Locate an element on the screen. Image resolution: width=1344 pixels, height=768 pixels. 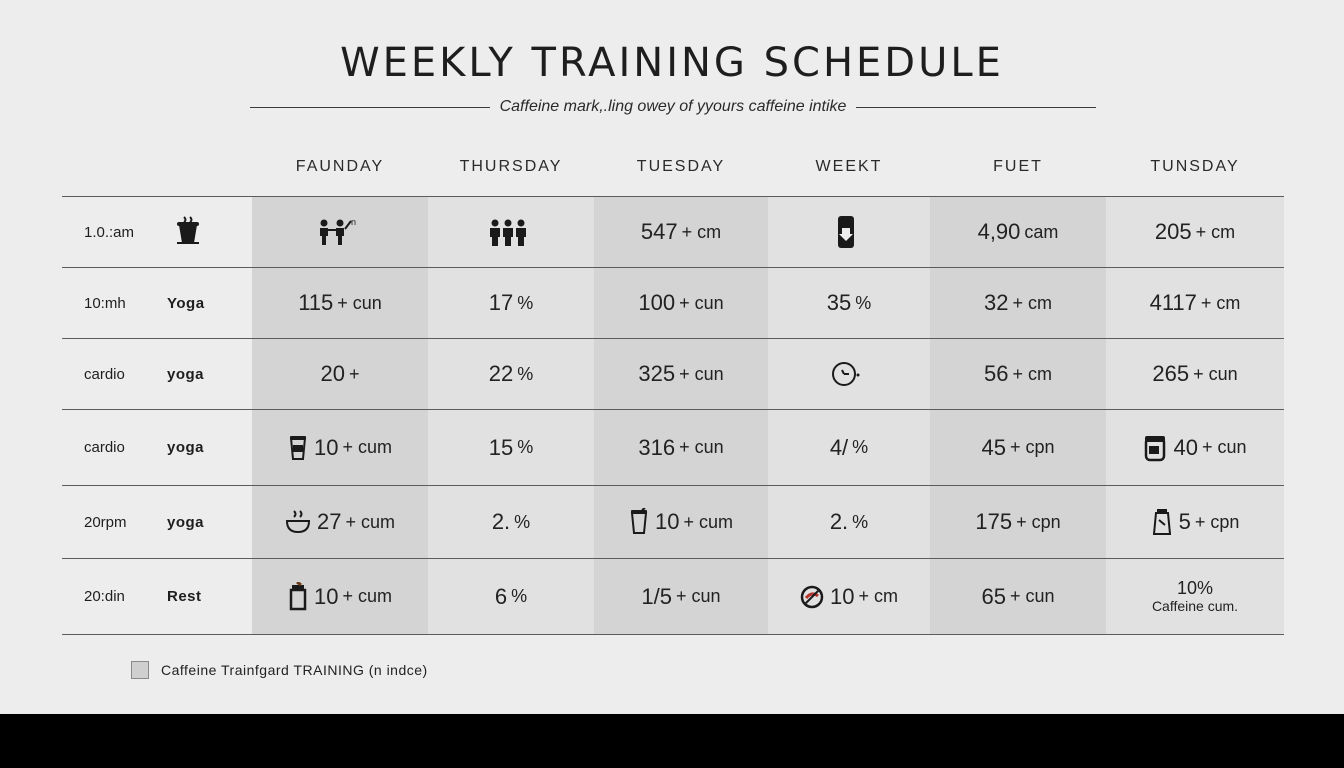
schedule-cell: 32 + cm is located at coordinates (1018, 303).